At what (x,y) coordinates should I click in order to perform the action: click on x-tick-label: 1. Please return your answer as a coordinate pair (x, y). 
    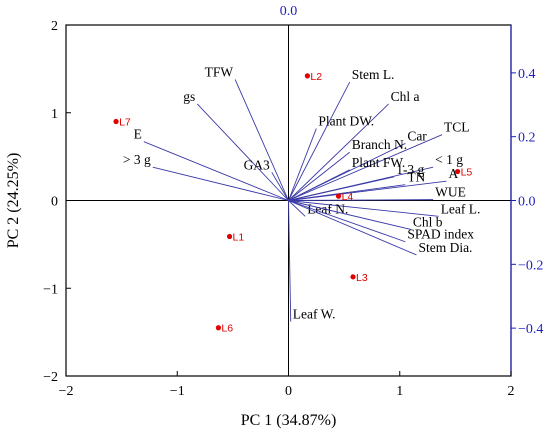
    Looking at the image, I should click on (399, 391).